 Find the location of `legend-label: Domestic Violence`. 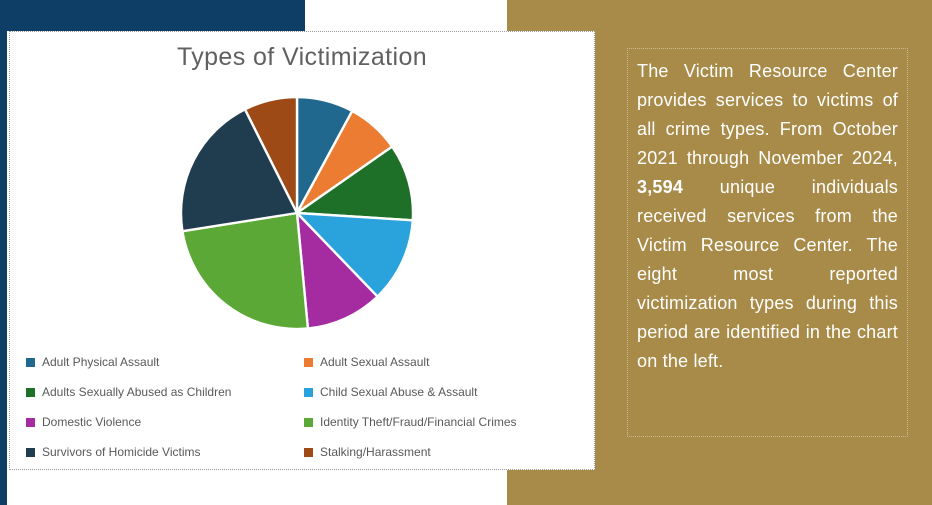

legend-label: Domestic Violence is located at coordinates (92, 422).